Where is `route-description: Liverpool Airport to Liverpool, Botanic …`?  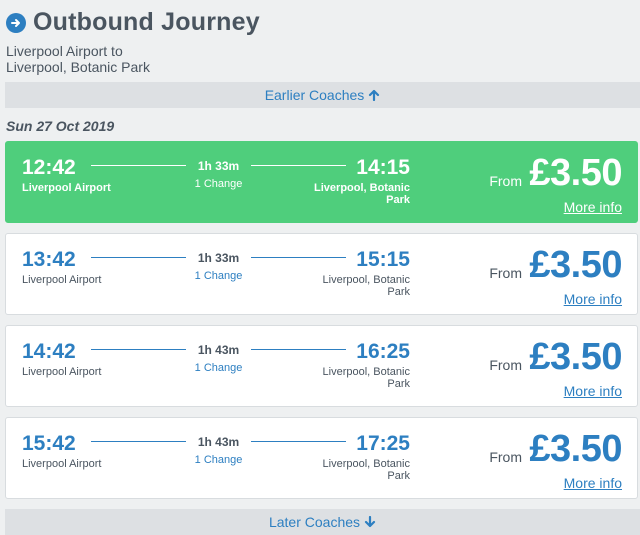 route-description: Liverpool Airport to Liverpool, Botanic … is located at coordinates (78, 59).